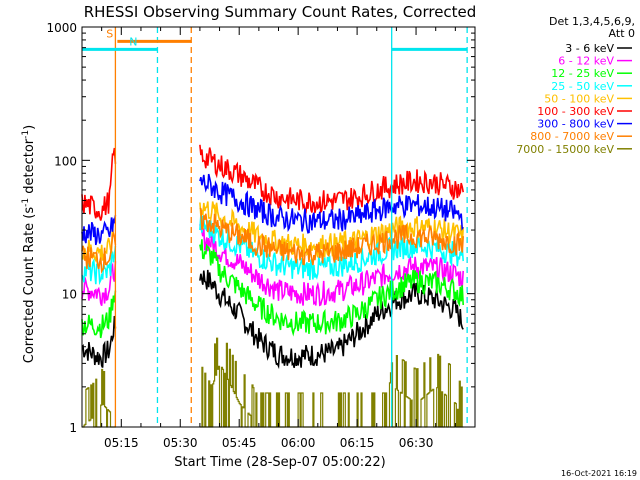  What do you see at coordinates (109, 33) in the screenshot?
I see `flag-label: S` at bounding box center [109, 33].